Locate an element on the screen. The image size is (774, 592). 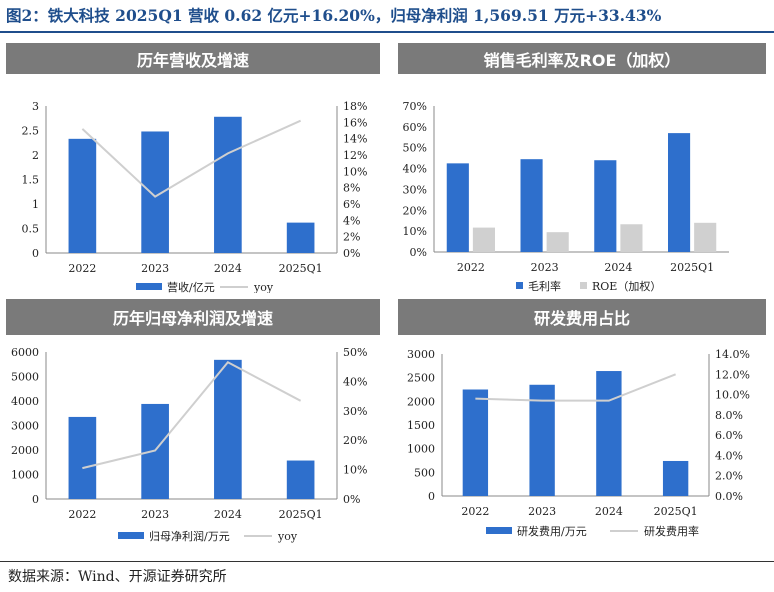
right-tick-label: 8% is located at coordinates (351, 188).